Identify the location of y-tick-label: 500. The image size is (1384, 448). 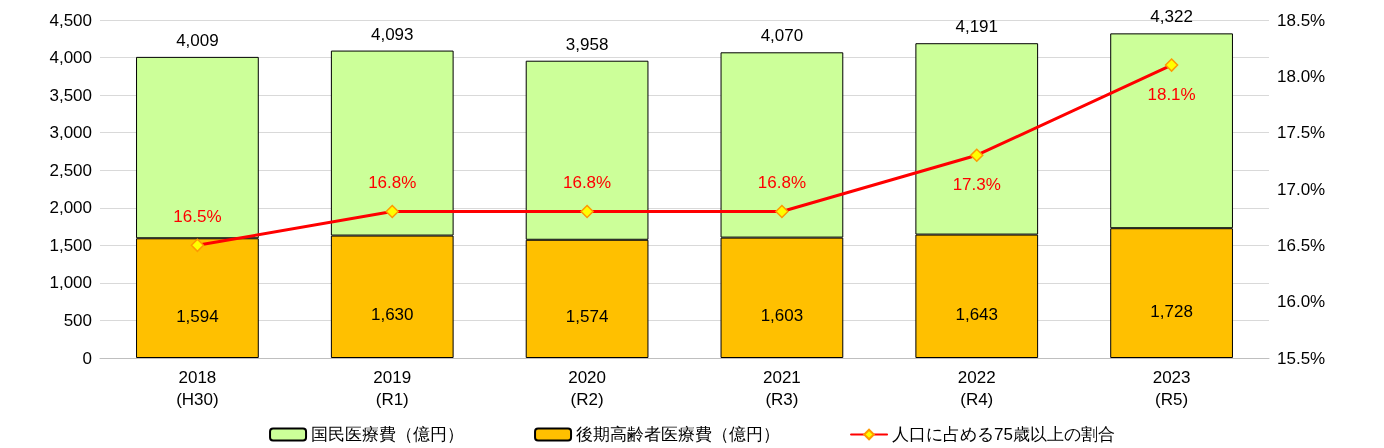
(77, 320).